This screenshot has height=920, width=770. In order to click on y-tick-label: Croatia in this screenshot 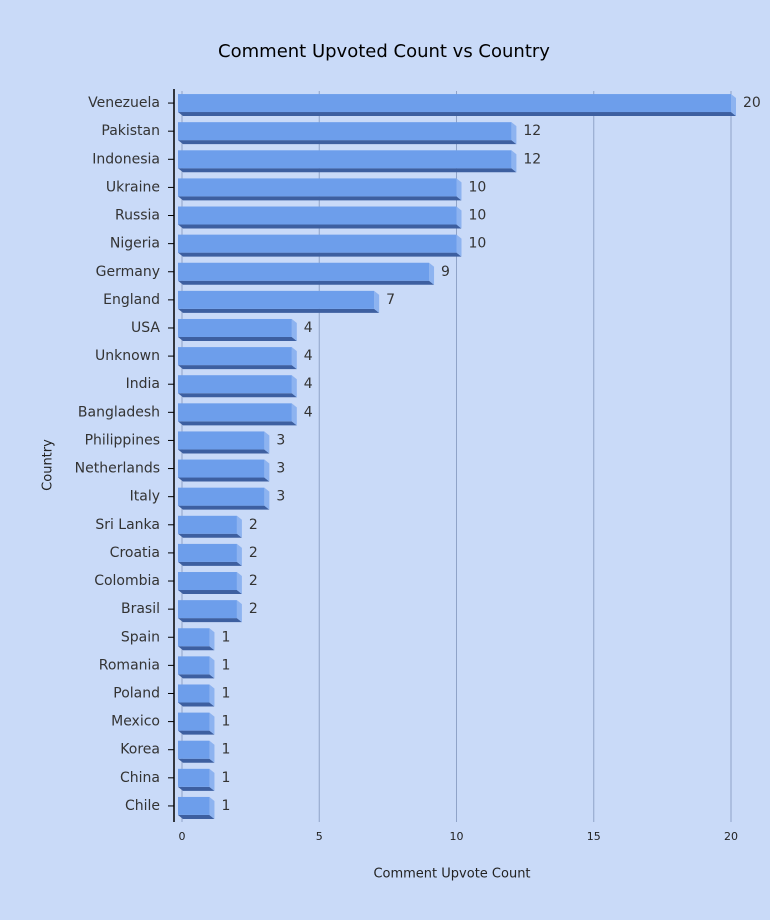, I will do `click(135, 553)`.